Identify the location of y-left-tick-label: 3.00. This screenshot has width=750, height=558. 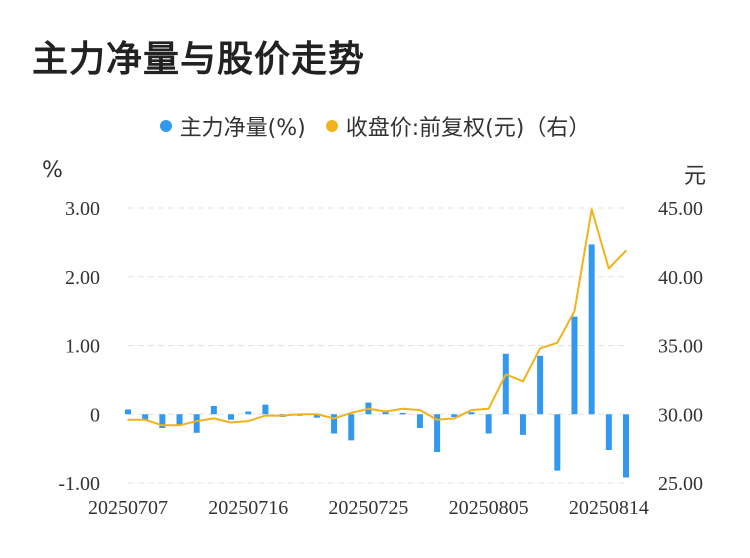
(82, 209).